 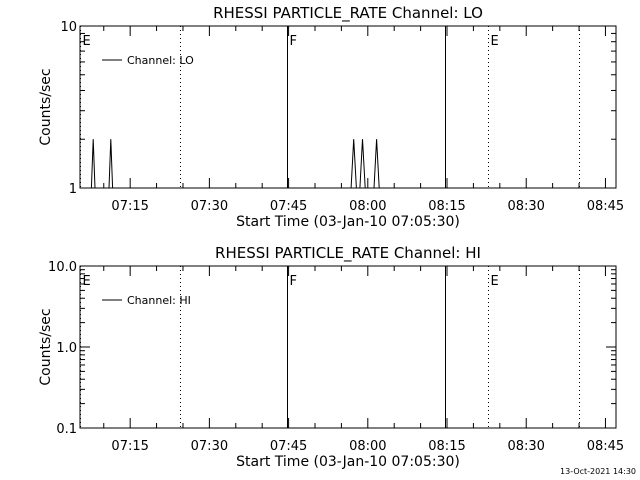 I want to click on y-tick-label: 0.1, so click(x=66, y=429).